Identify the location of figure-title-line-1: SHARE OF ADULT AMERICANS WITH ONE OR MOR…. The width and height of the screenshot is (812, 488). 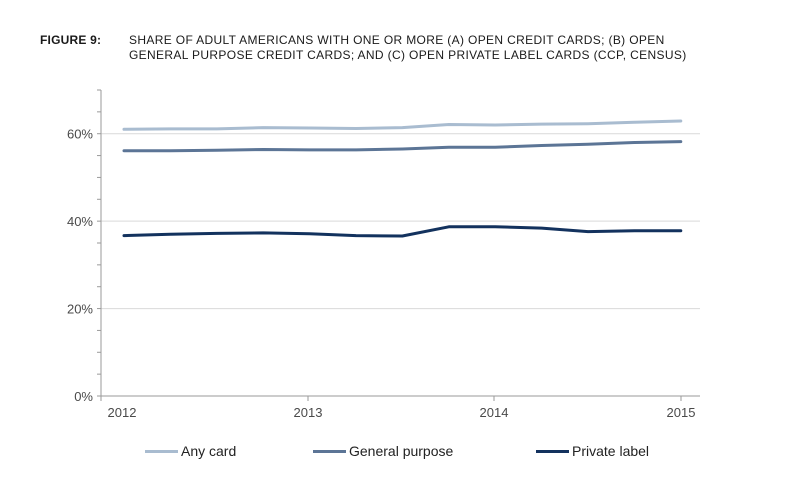
(397, 40).